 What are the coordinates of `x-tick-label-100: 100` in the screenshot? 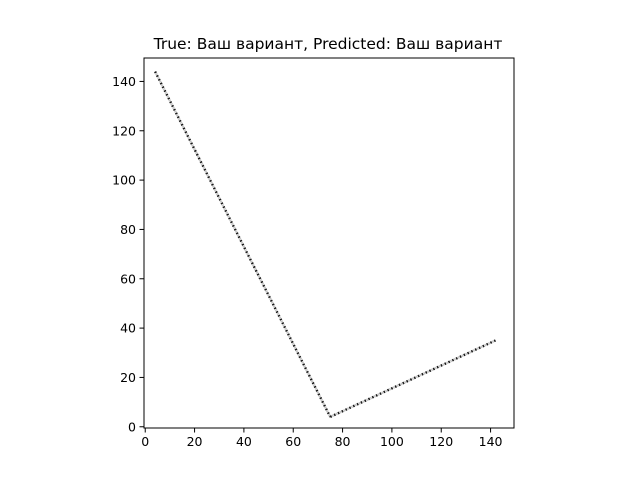 It's located at (392, 441).